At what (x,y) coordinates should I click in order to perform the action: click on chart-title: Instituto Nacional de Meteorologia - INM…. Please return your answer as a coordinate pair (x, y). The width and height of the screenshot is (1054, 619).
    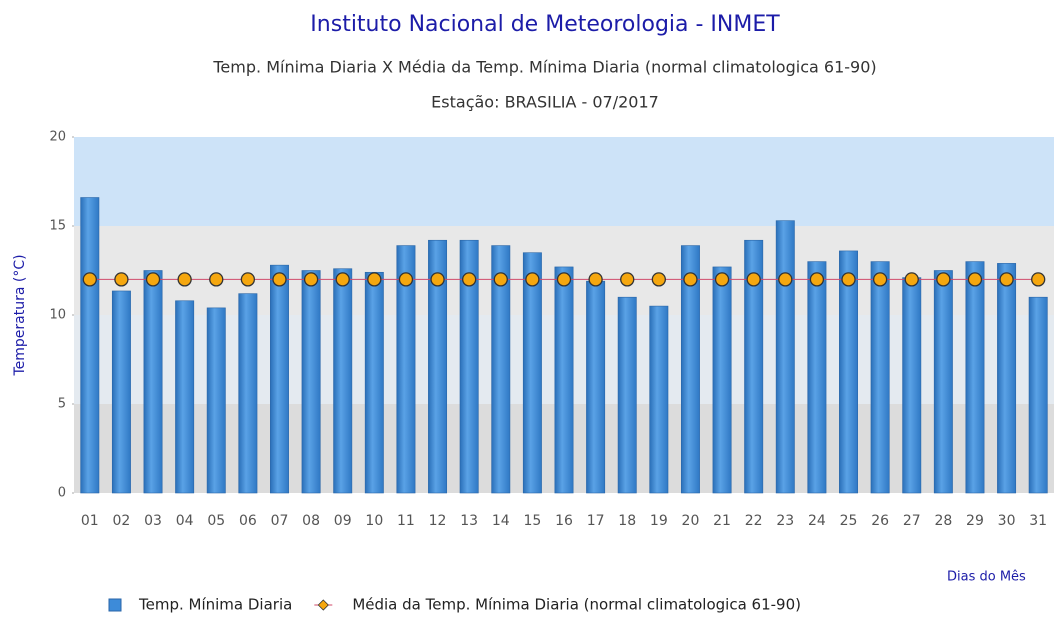
    Looking at the image, I should click on (545, 24).